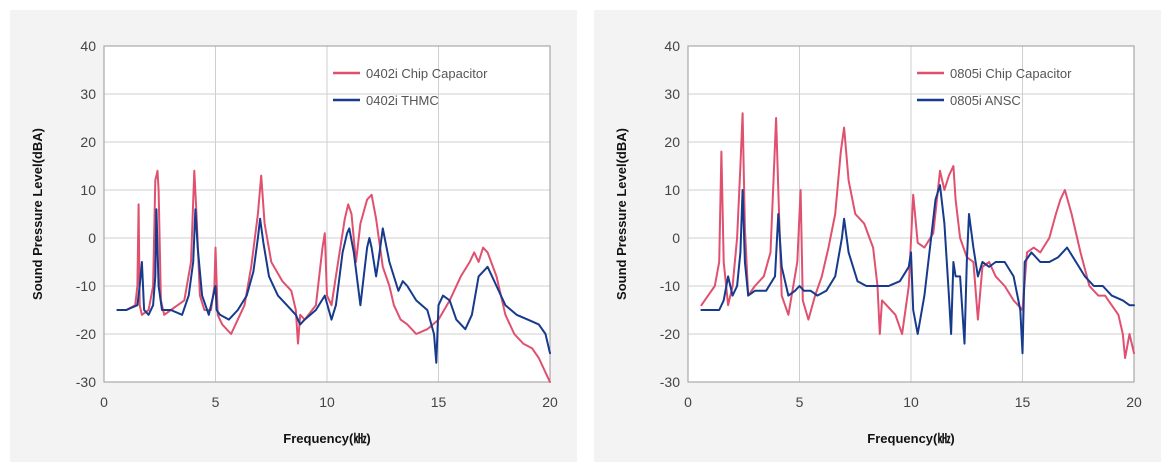 The width and height of the screenshot is (1170, 472). What do you see at coordinates (427, 73) in the screenshot?
I see `legend-label-1: 0402i Chip Capacitor` at bounding box center [427, 73].